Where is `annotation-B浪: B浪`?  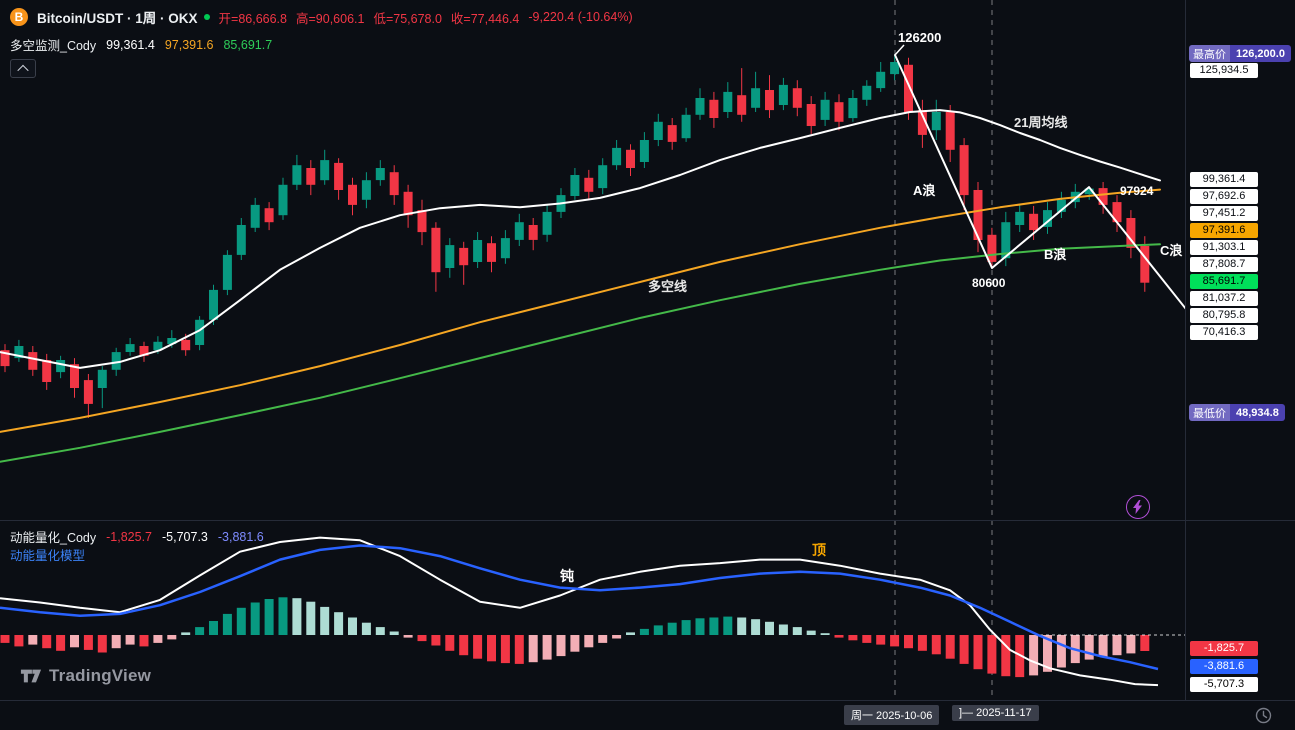 annotation-B浪: B浪 is located at coordinates (1055, 254).